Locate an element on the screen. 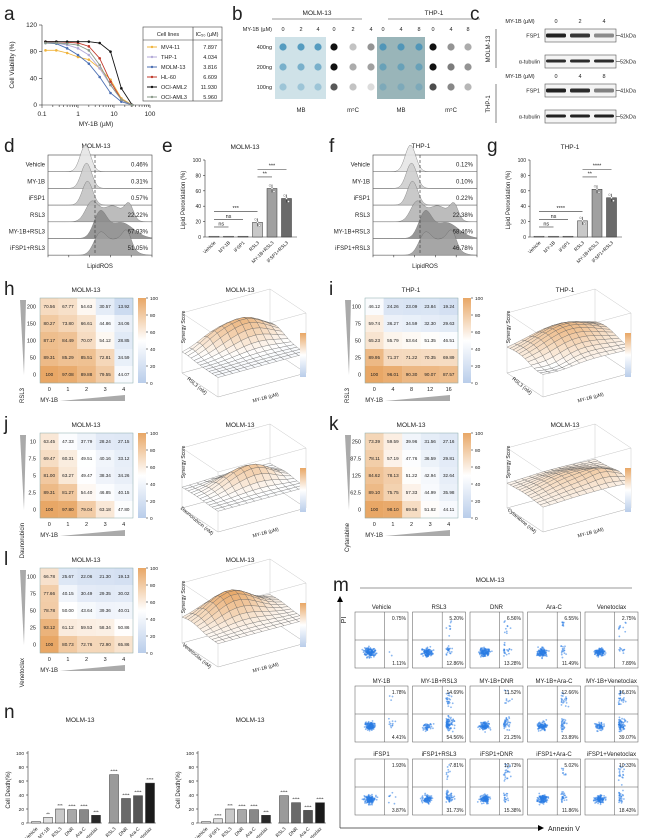 This screenshot has width=650, height=838. x-tick-label: 3 is located at coordinates (430, 525).